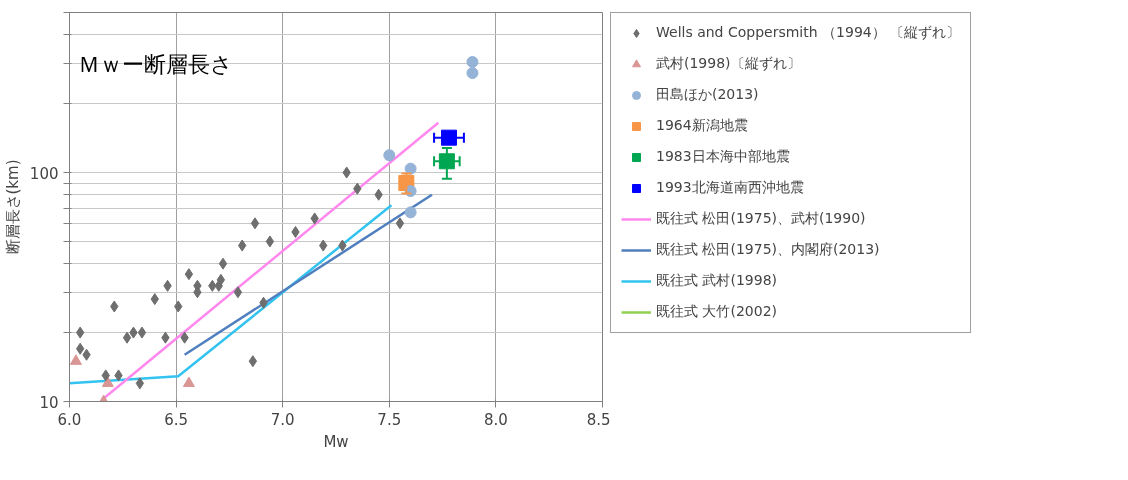 The width and height of the screenshot is (1128, 480). Describe the element at coordinates (44, 173) in the screenshot. I see `y-tick-label: 100` at that location.